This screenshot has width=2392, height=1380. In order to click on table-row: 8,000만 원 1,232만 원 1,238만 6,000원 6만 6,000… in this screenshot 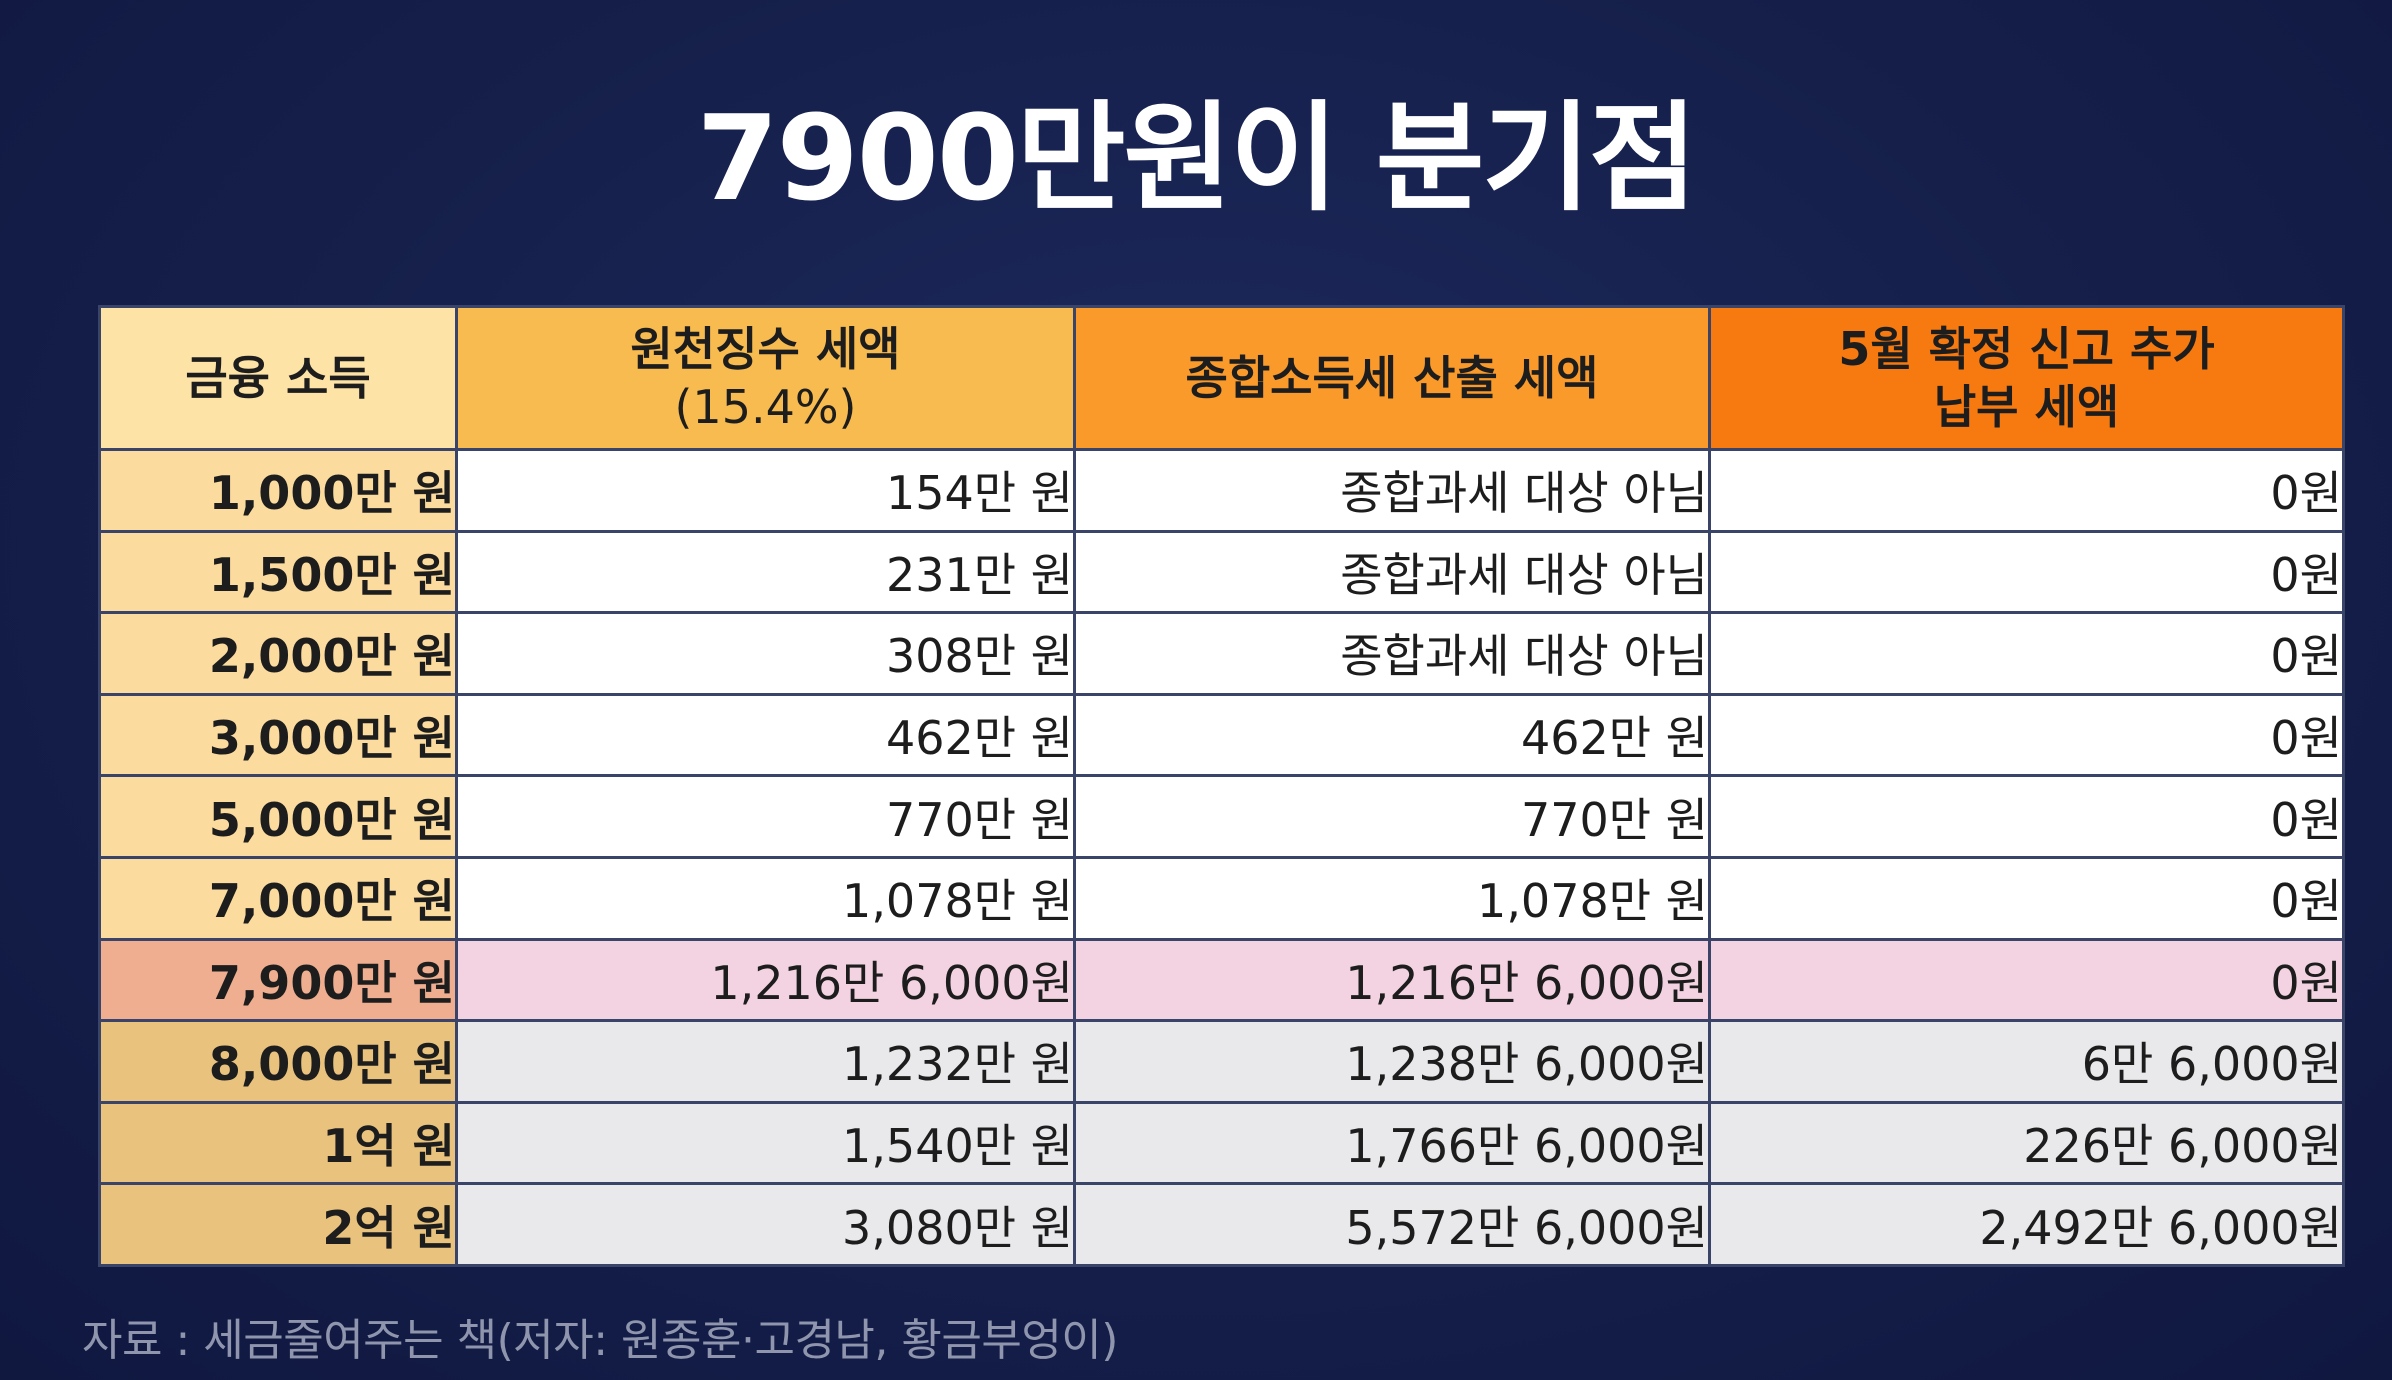, I will do `click(1221, 1061)`.